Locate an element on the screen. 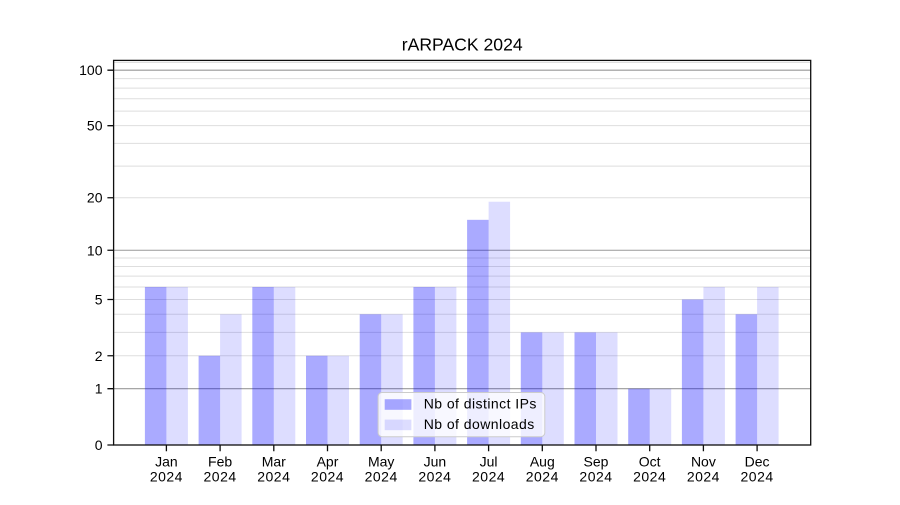 The height and width of the screenshot is (505, 900). svg-text: Sep is located at coordinates (596, 462).